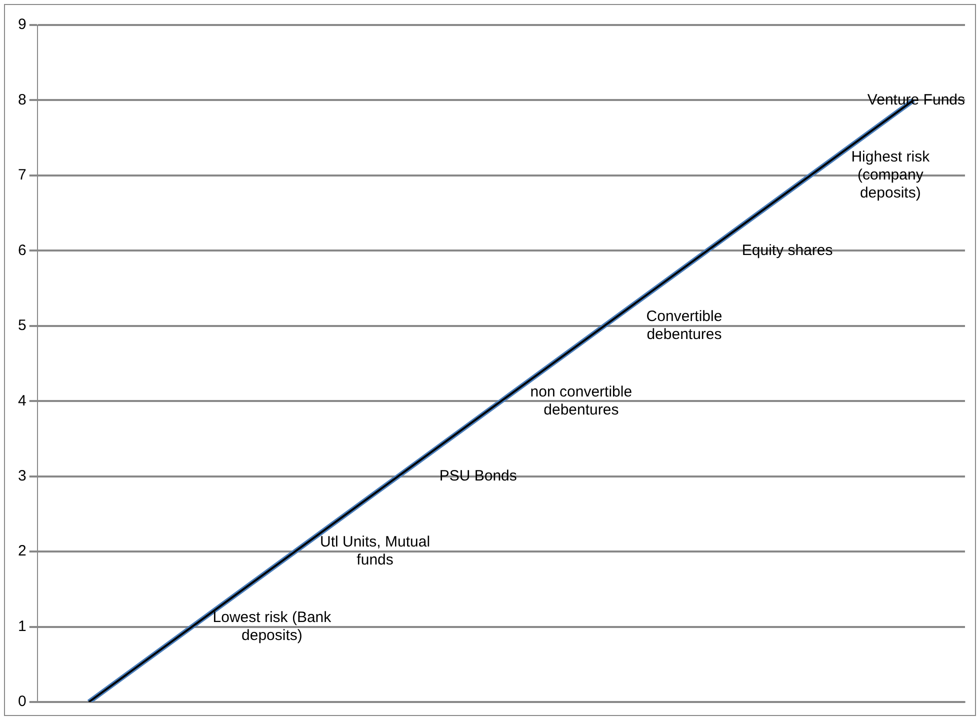  What do you see at coordinates (684, 326) in the screenshot?
I see `annotation: Convertible debentures` at bounding box center [684, 326].